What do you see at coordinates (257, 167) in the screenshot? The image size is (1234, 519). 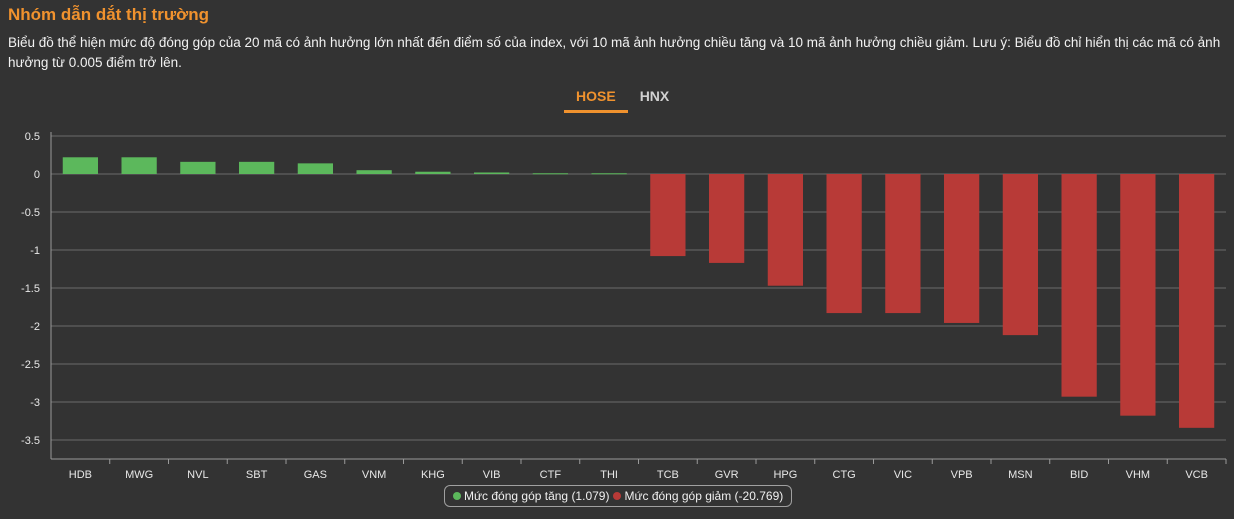 I see `bar-sbt` at bounding box center [257, 167].